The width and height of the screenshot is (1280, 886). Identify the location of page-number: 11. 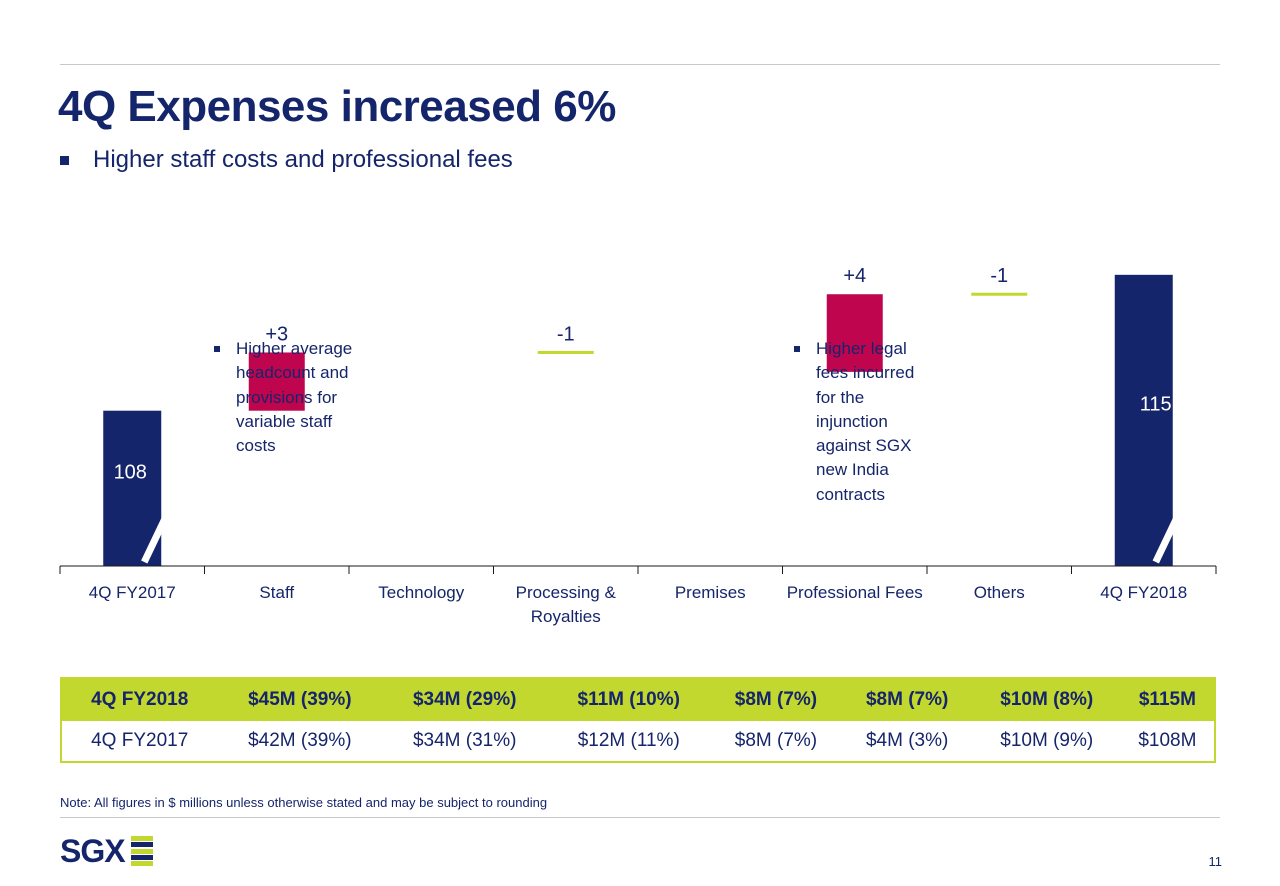
(1215, 861).